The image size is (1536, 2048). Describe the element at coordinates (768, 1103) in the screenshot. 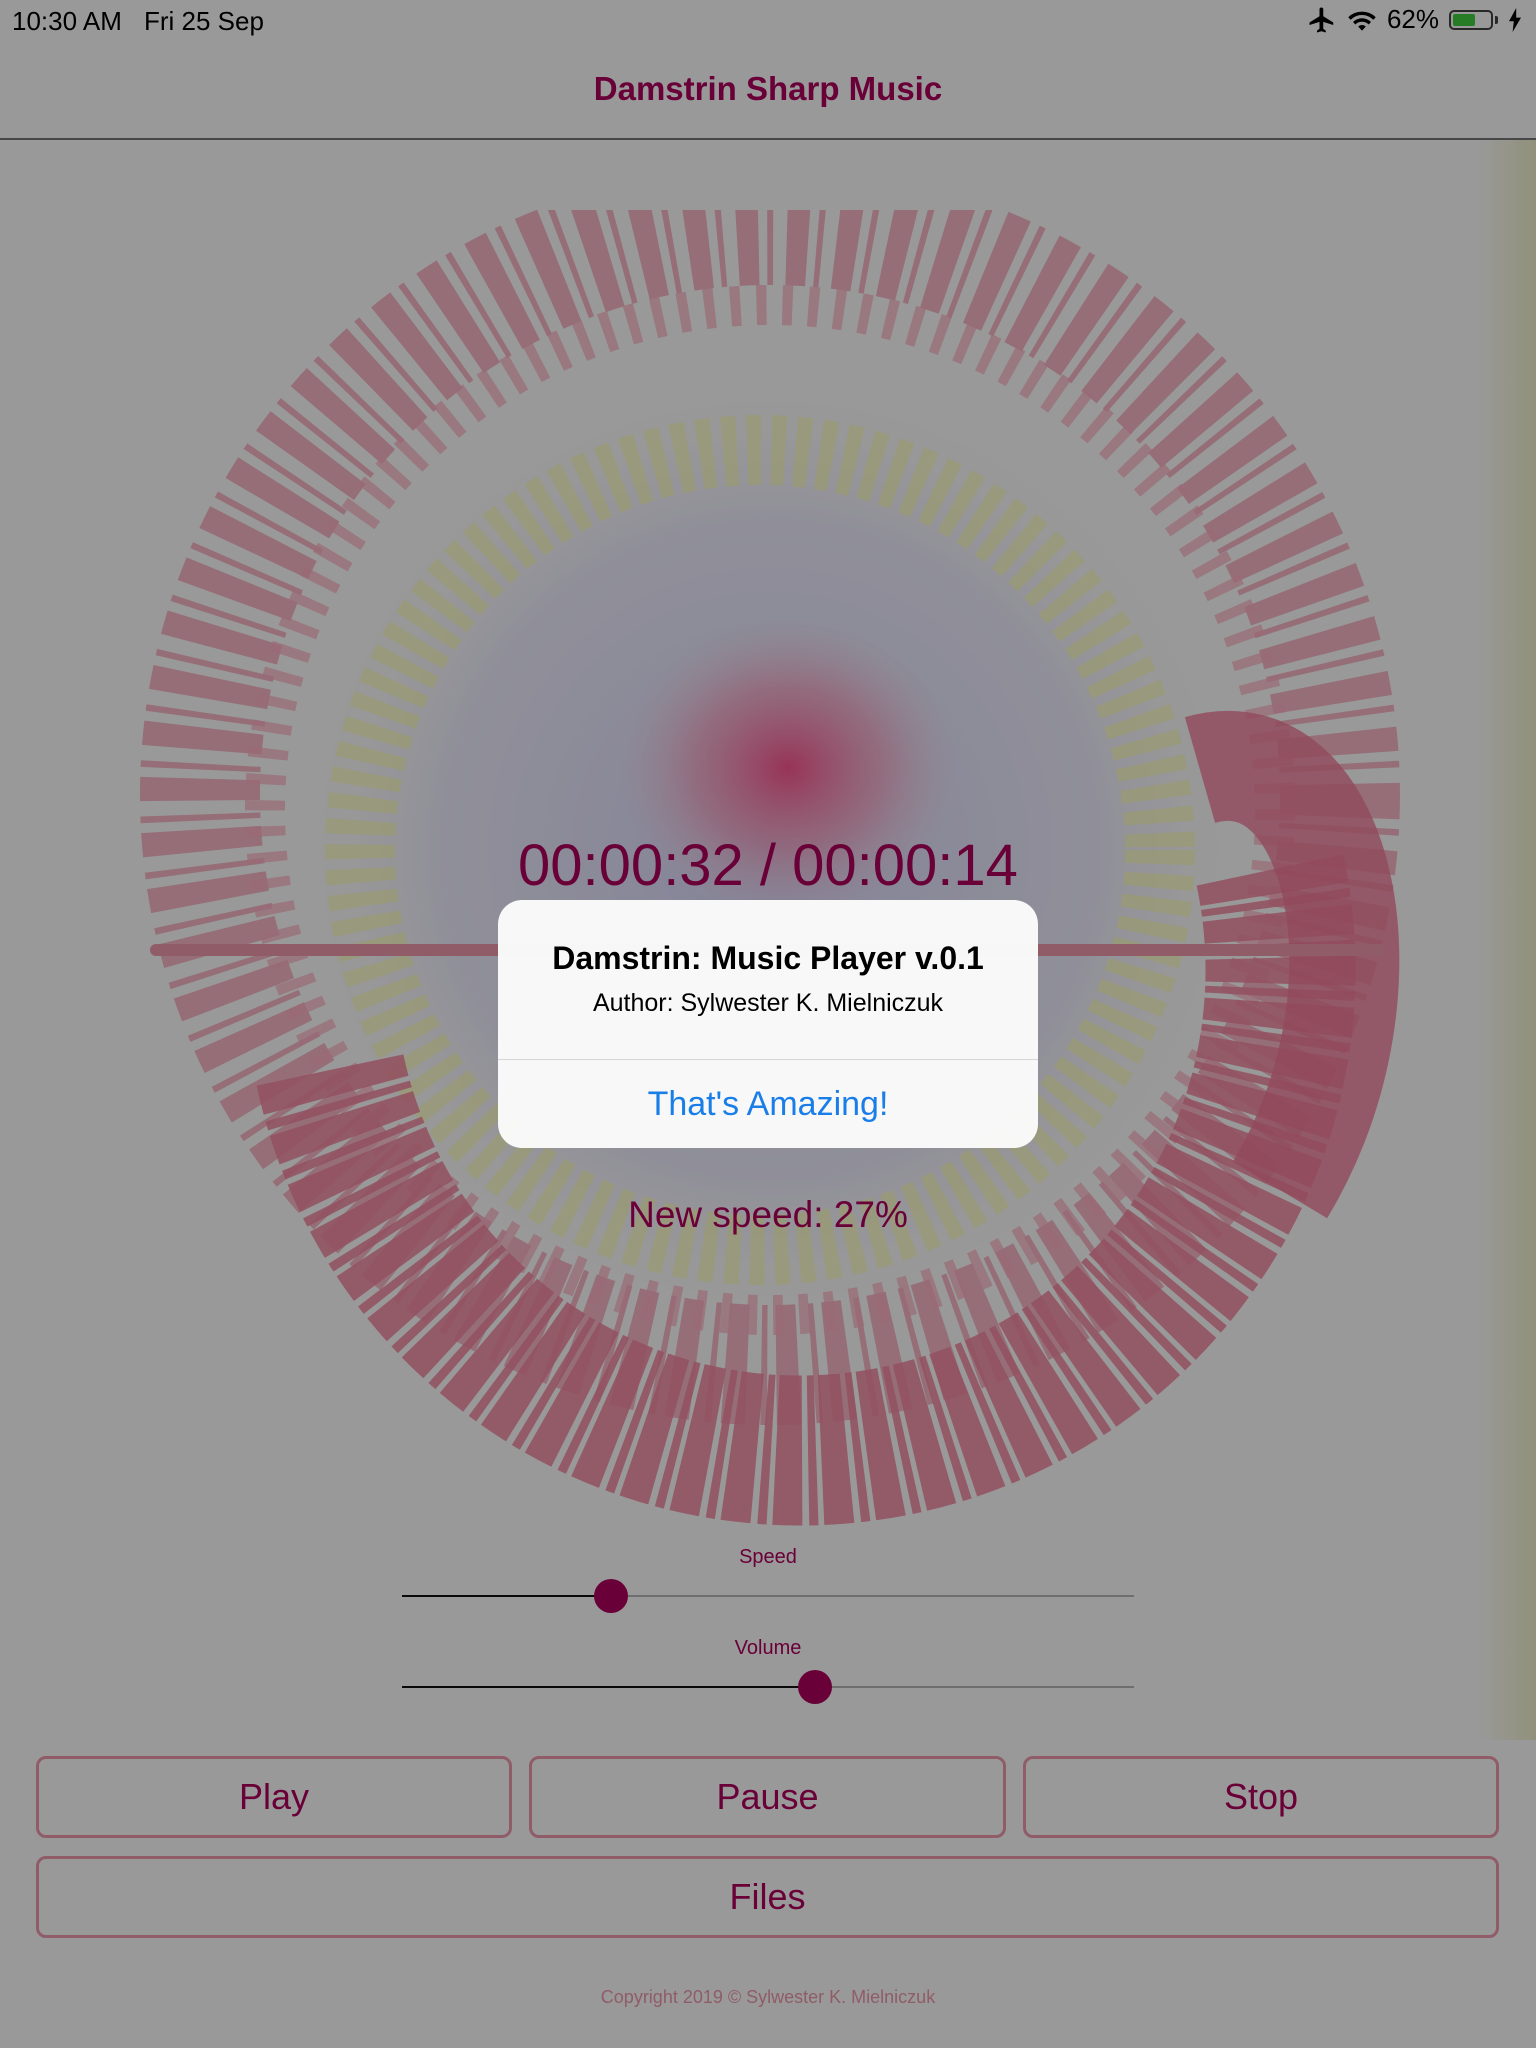

I see `alert-confirm-button: That's Amazing!` at that location.